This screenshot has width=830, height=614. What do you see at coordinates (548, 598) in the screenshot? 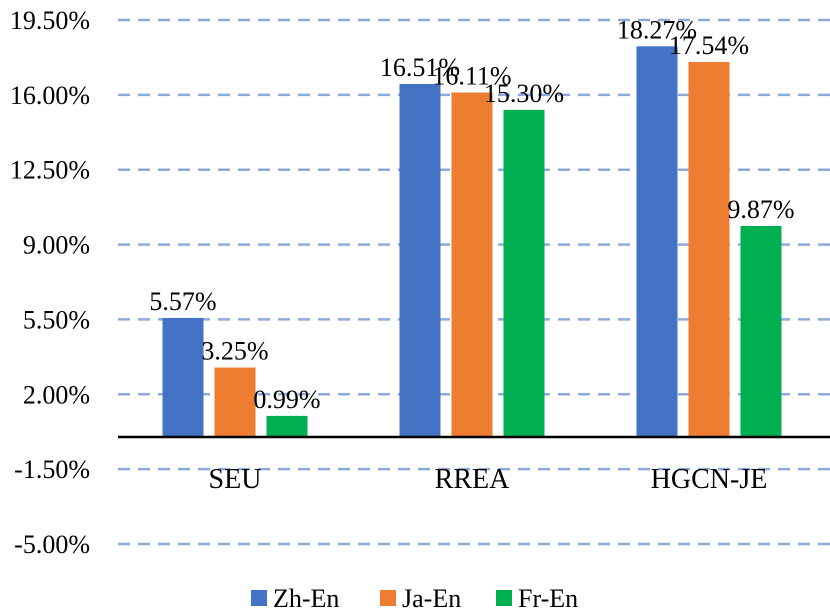
I see `legend-label: Fr-En` at bounding box center [548, 598].